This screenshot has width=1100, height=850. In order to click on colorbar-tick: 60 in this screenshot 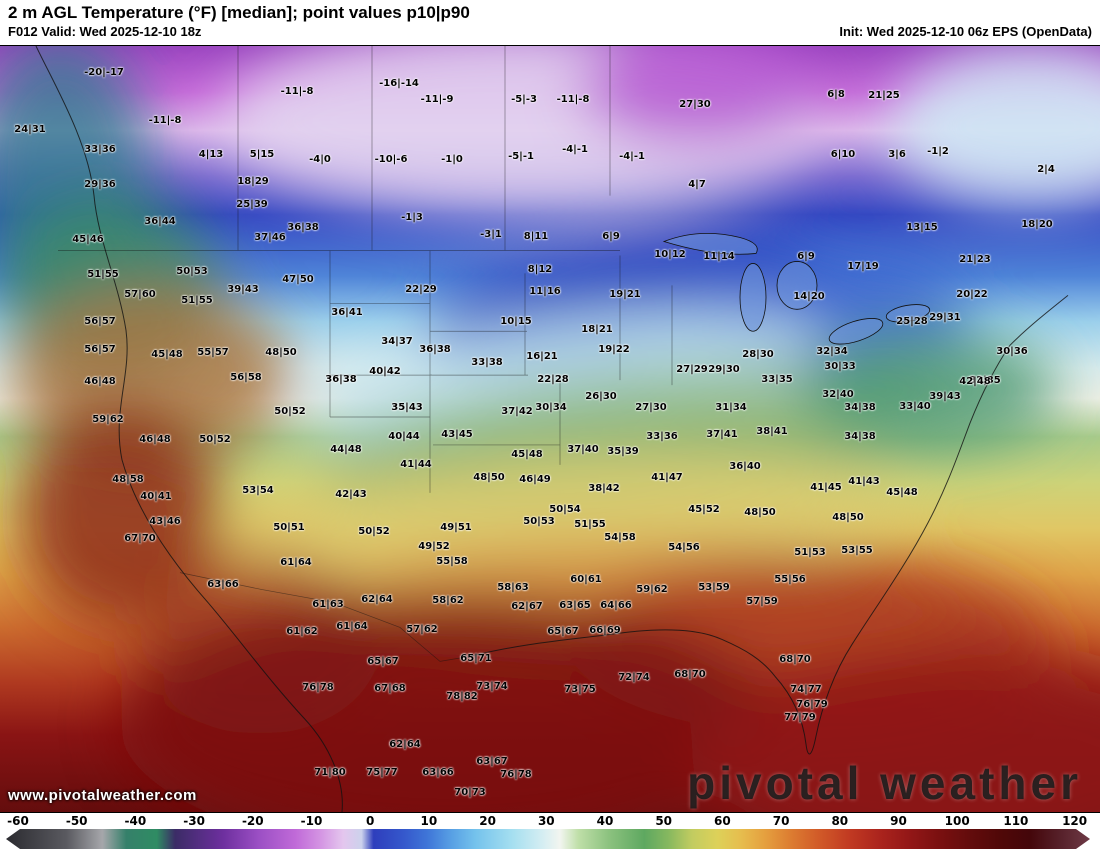, I will do `click(722, 821)`.